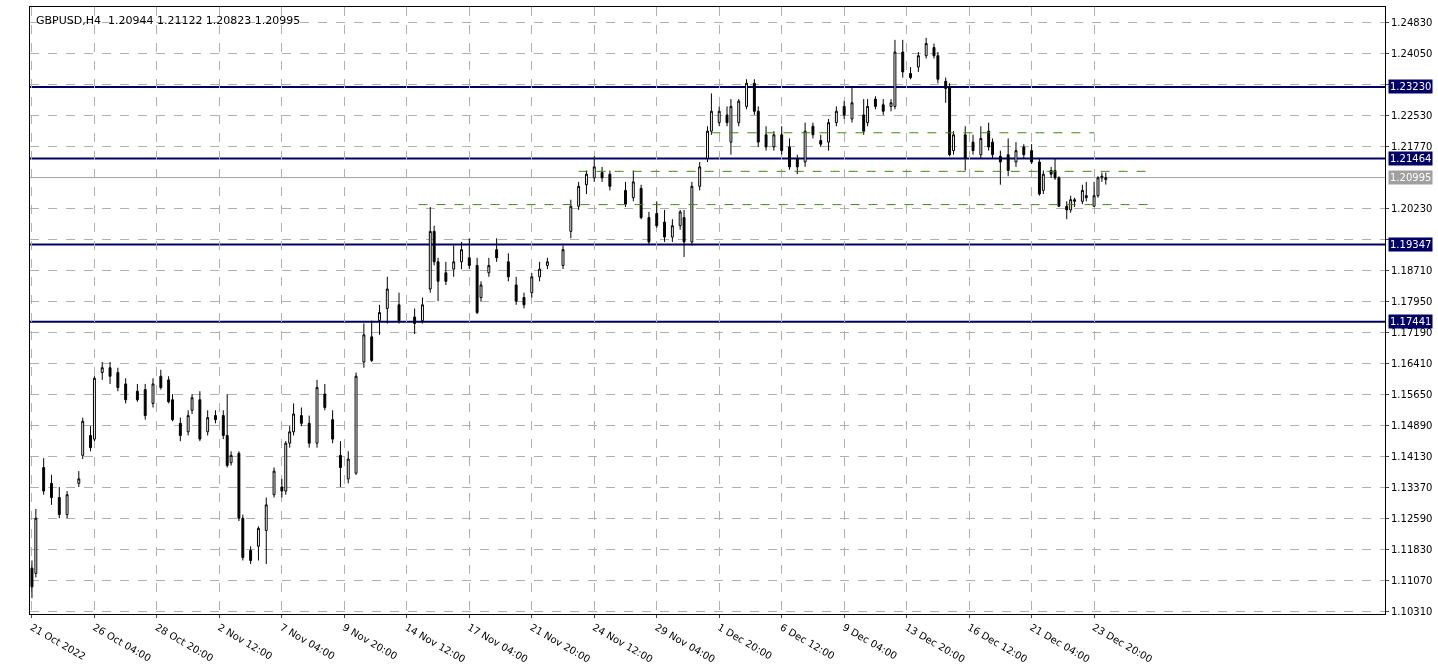 The image size is (1438, 671). I want to click on y-tick-label: 1.14130, so click(1412, 456).